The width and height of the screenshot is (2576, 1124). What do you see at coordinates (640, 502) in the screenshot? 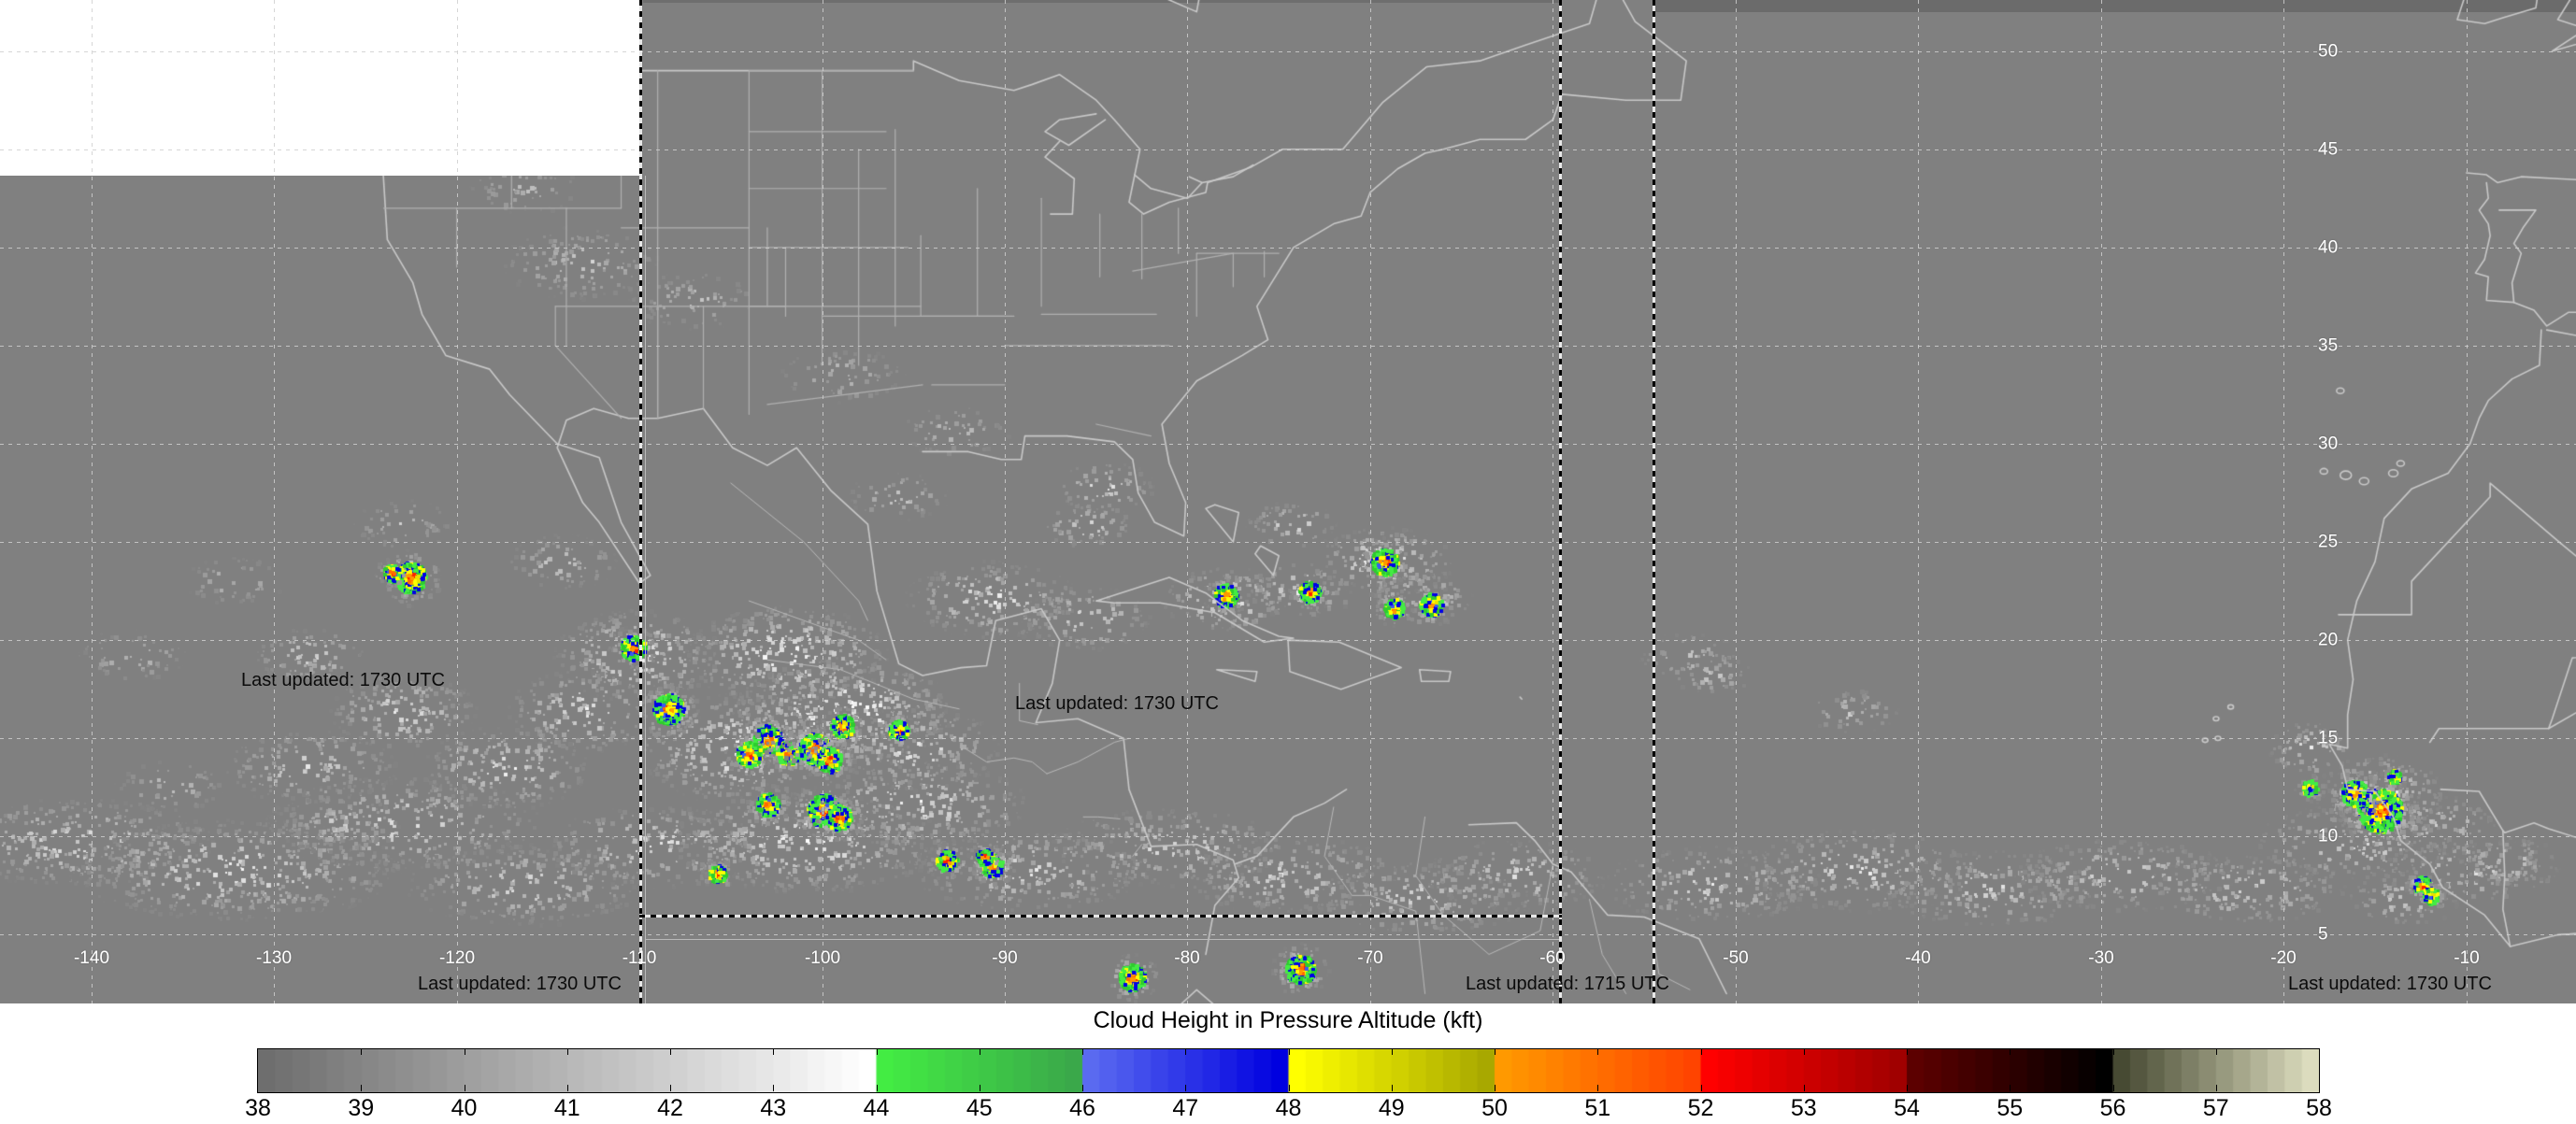
I see `sector-boundary-west` at bounding box center [640, 502].